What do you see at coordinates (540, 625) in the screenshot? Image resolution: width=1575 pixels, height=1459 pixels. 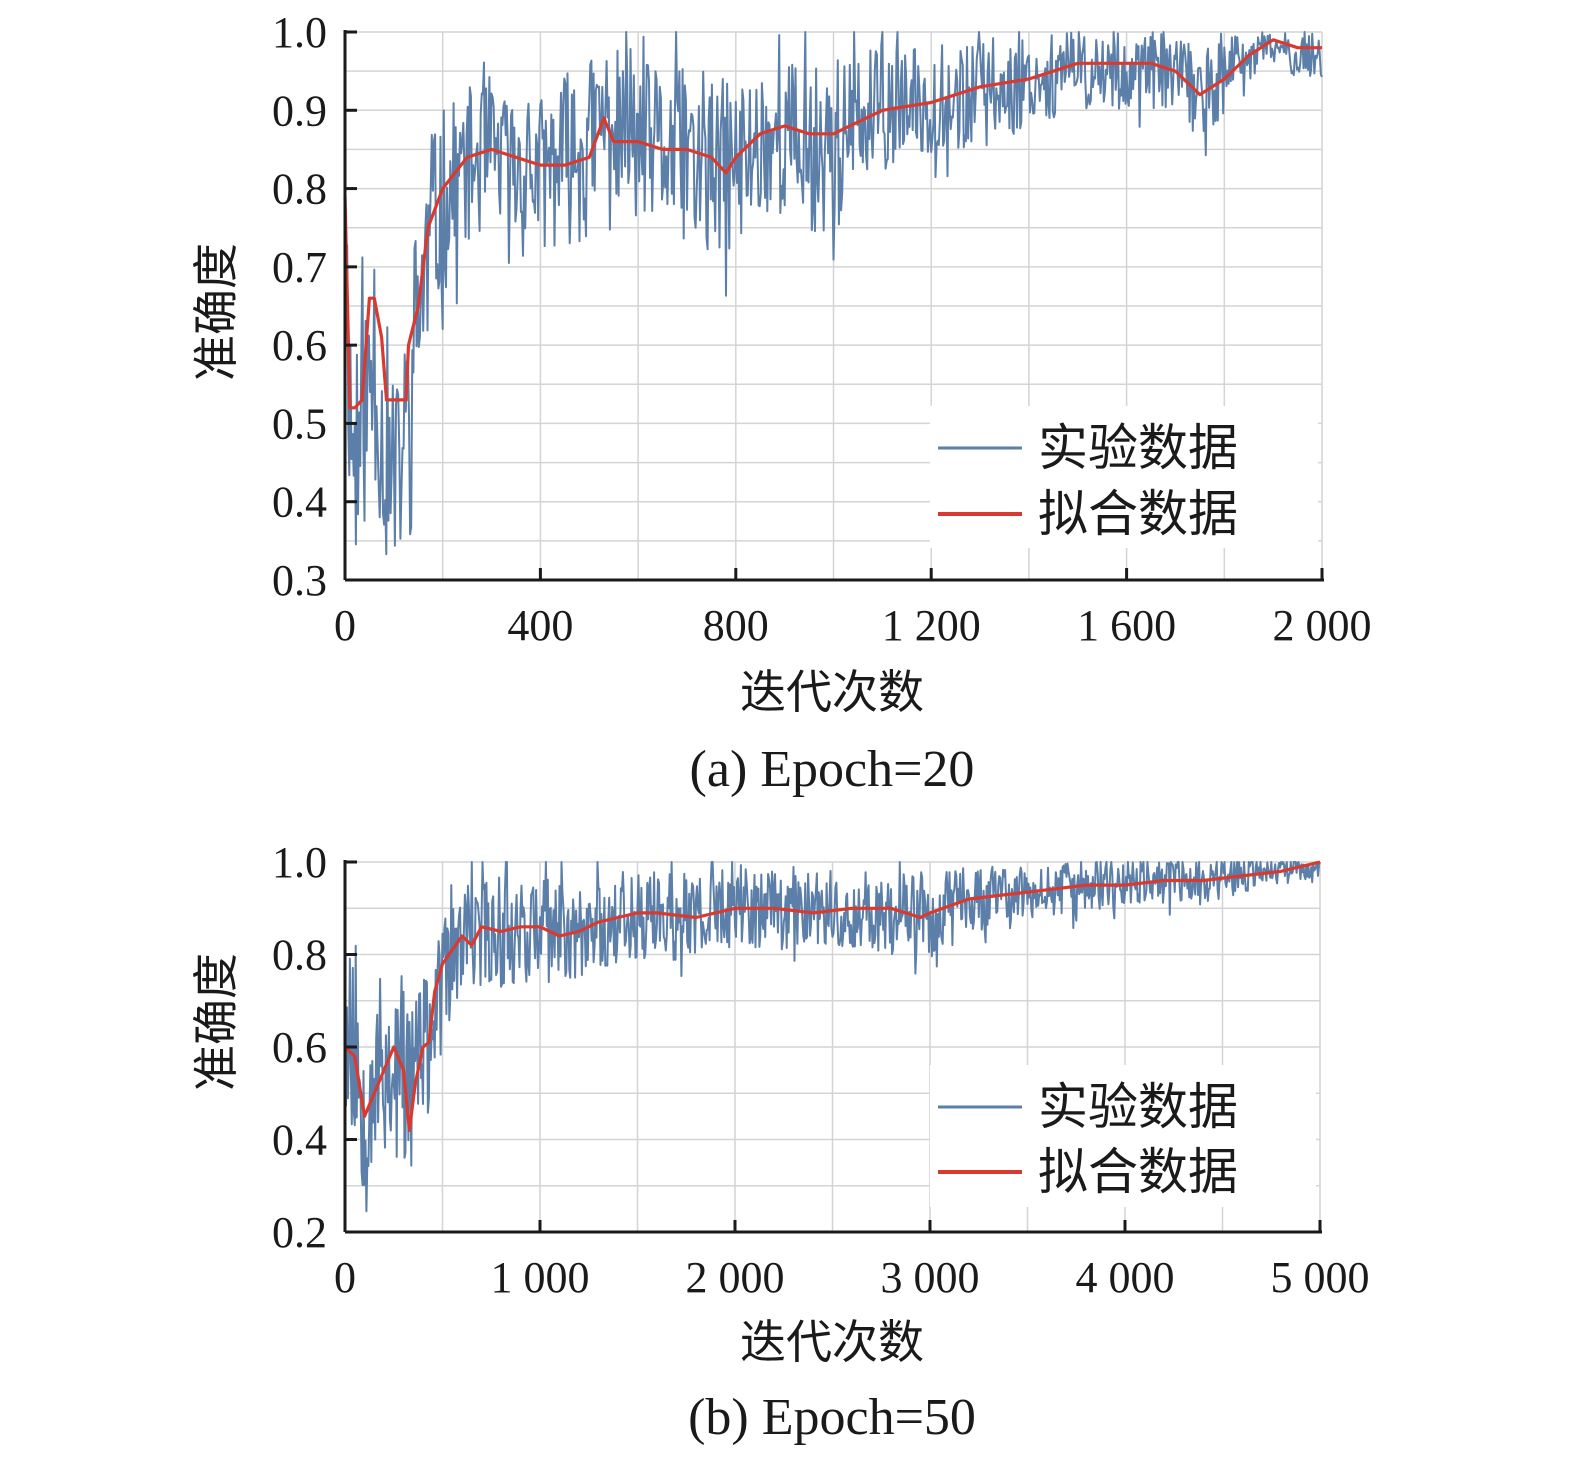 I see `x-tick-label: 400` at bounding box center [540, 625].